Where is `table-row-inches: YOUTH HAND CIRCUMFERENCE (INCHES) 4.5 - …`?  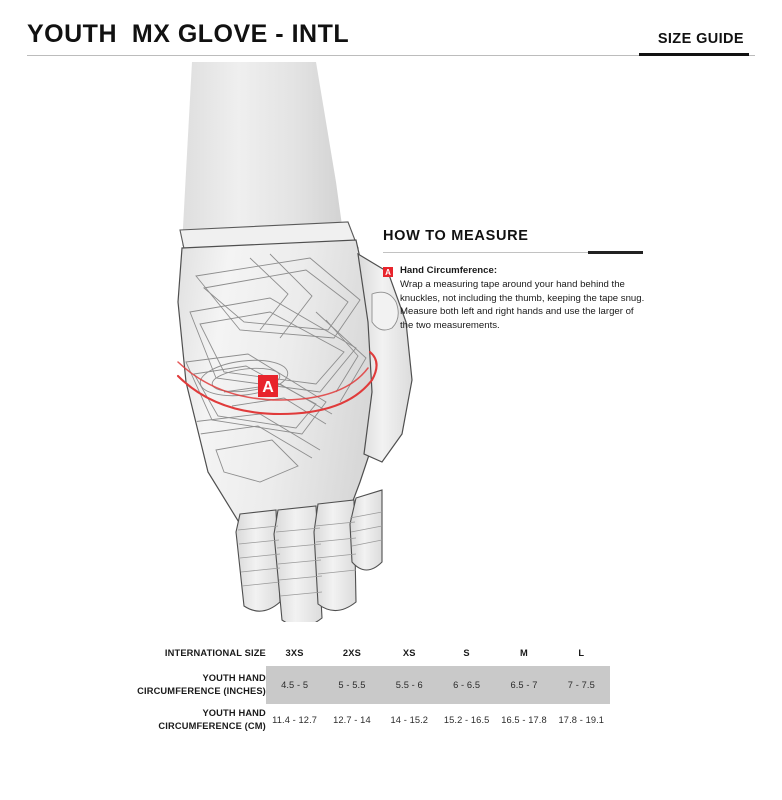
table-row-inches: YOUTH HAND CIRCUMFERENCE (INCHES) 4.5 - … is located at coordinates (360, 685).